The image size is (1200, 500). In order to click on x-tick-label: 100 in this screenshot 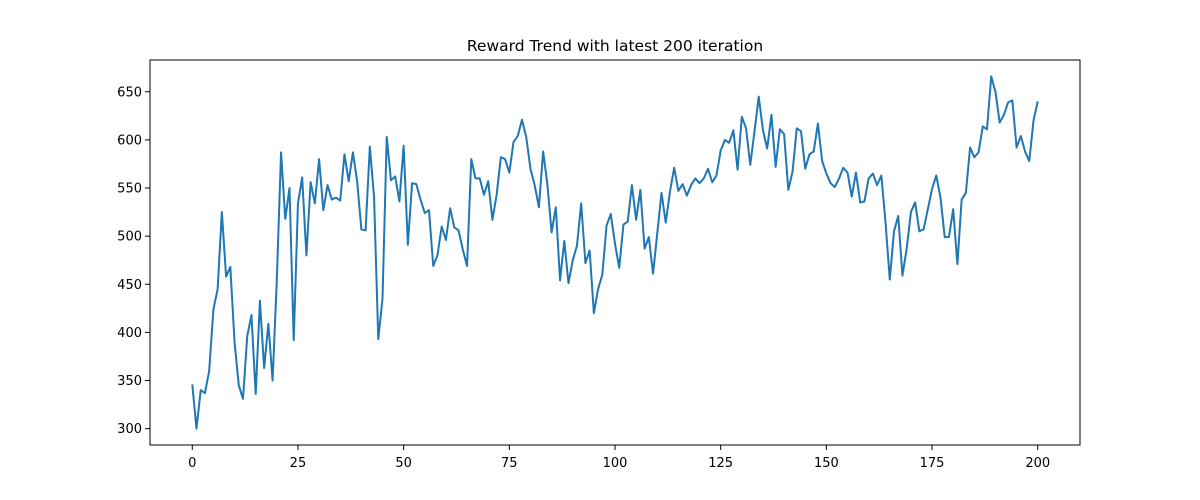, I will do `click(615, 463)`.